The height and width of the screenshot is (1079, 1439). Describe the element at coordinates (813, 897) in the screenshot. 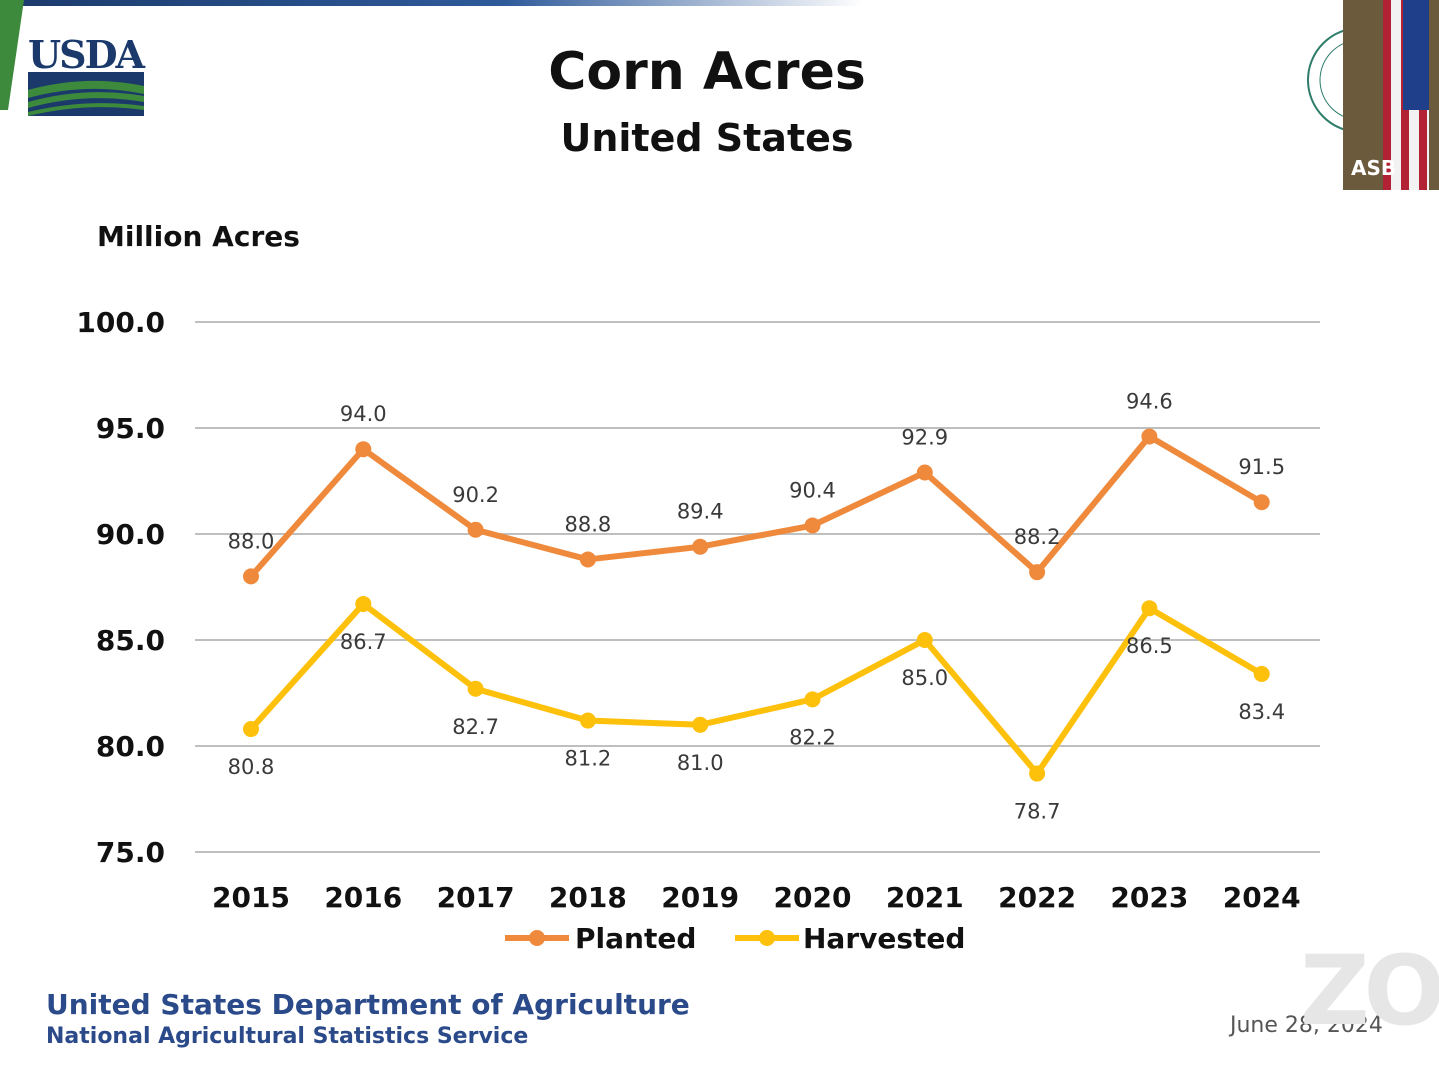

I see `x-tick-label: 2020` at that location.